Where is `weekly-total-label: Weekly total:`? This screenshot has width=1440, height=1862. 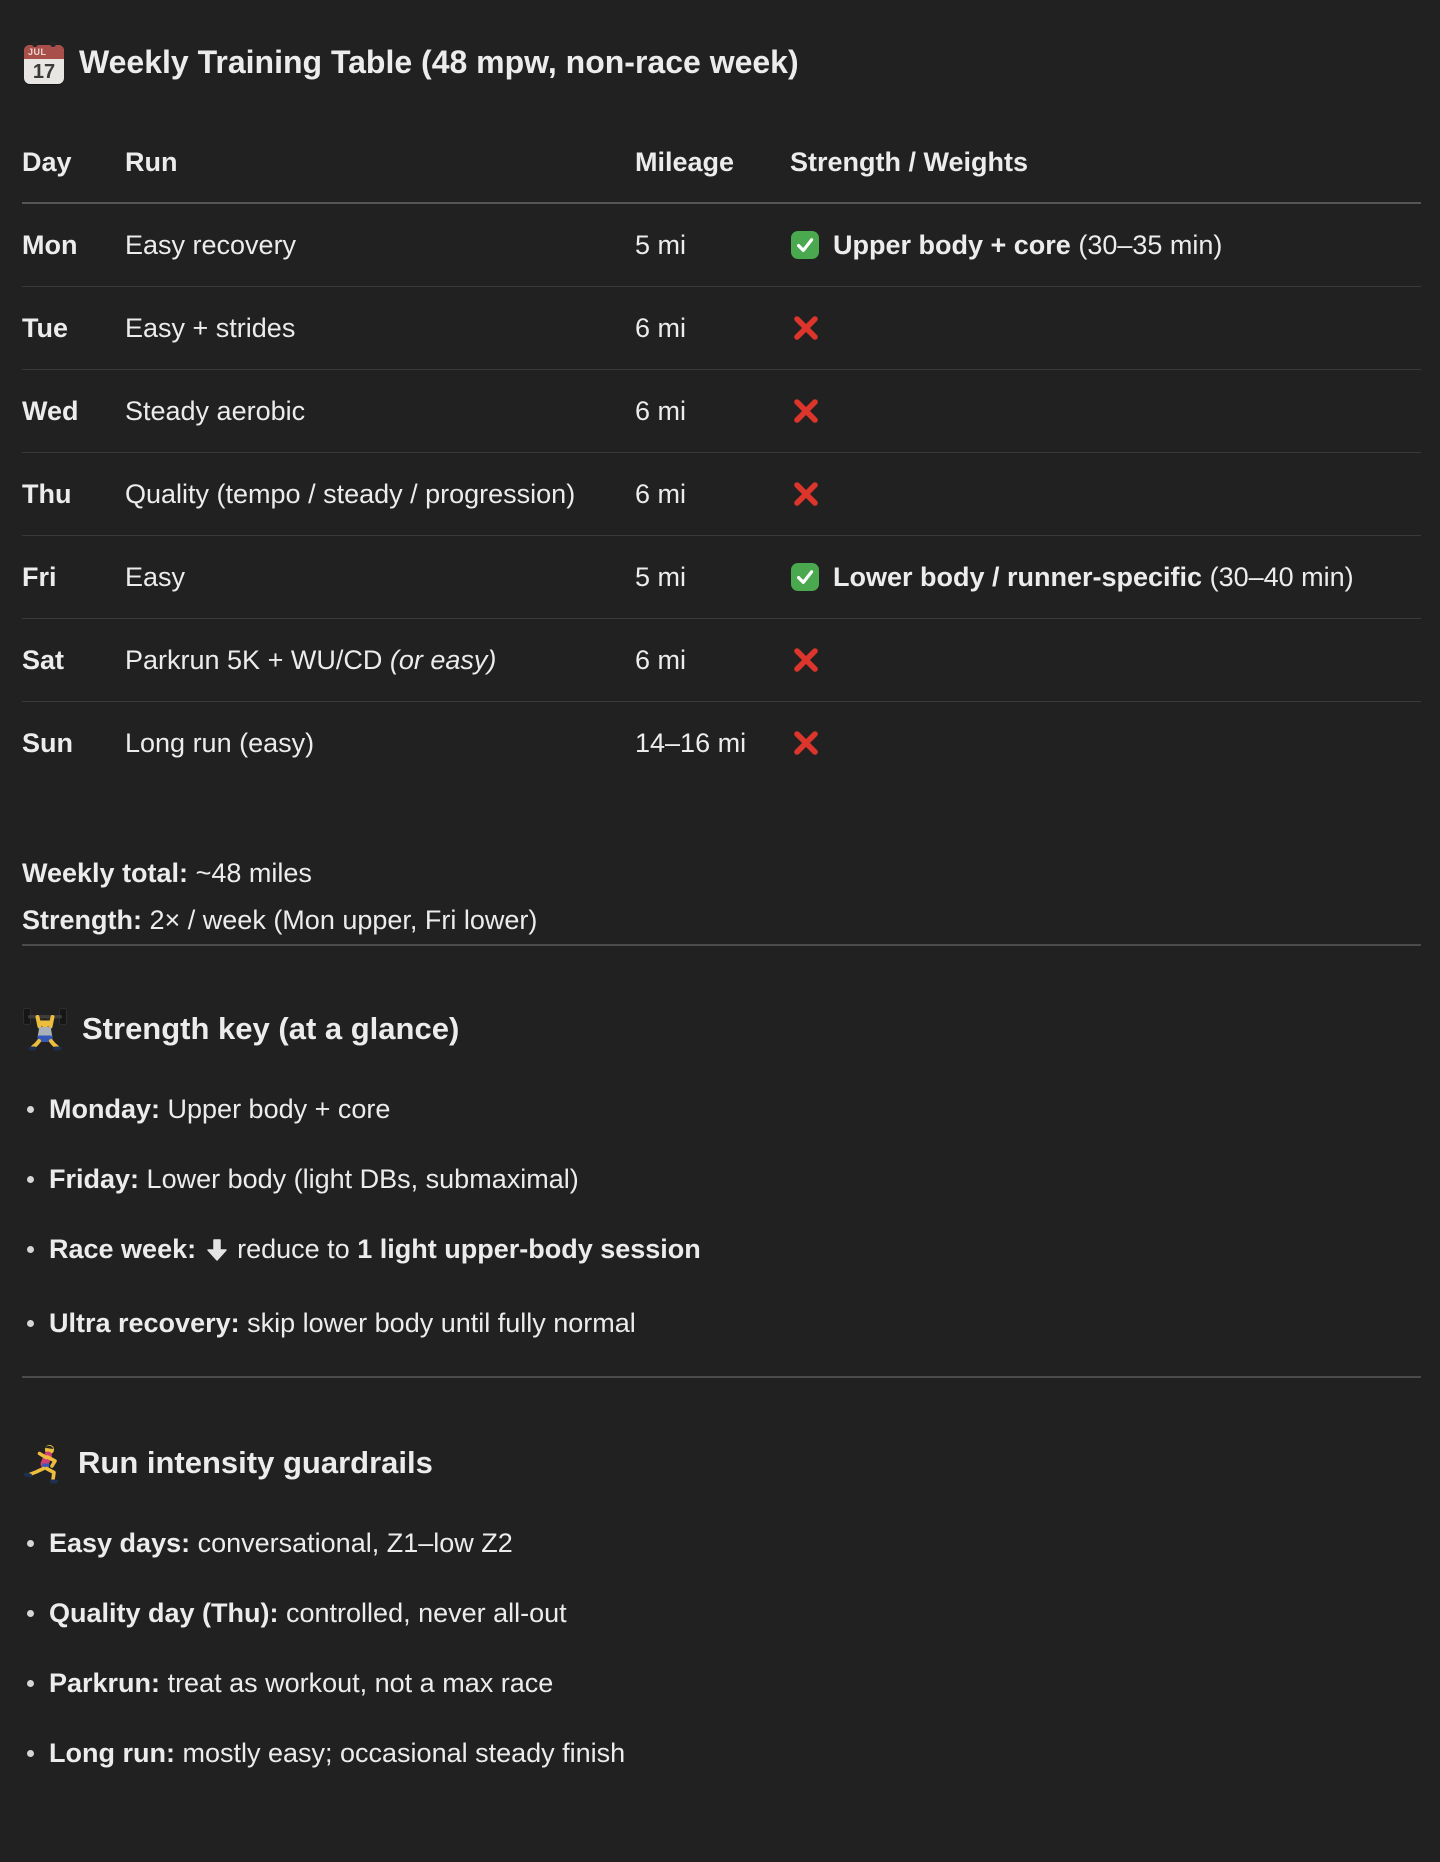
weekly-total-label: Weekly total: is located at coordinates (105, 873).